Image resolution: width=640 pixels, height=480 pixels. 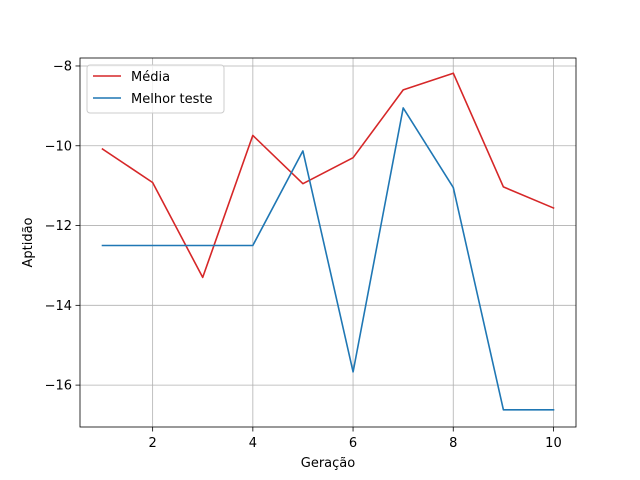 I want to click on x-axis-ticks: 2 4 6 8 10, so click(x=355, y=439).